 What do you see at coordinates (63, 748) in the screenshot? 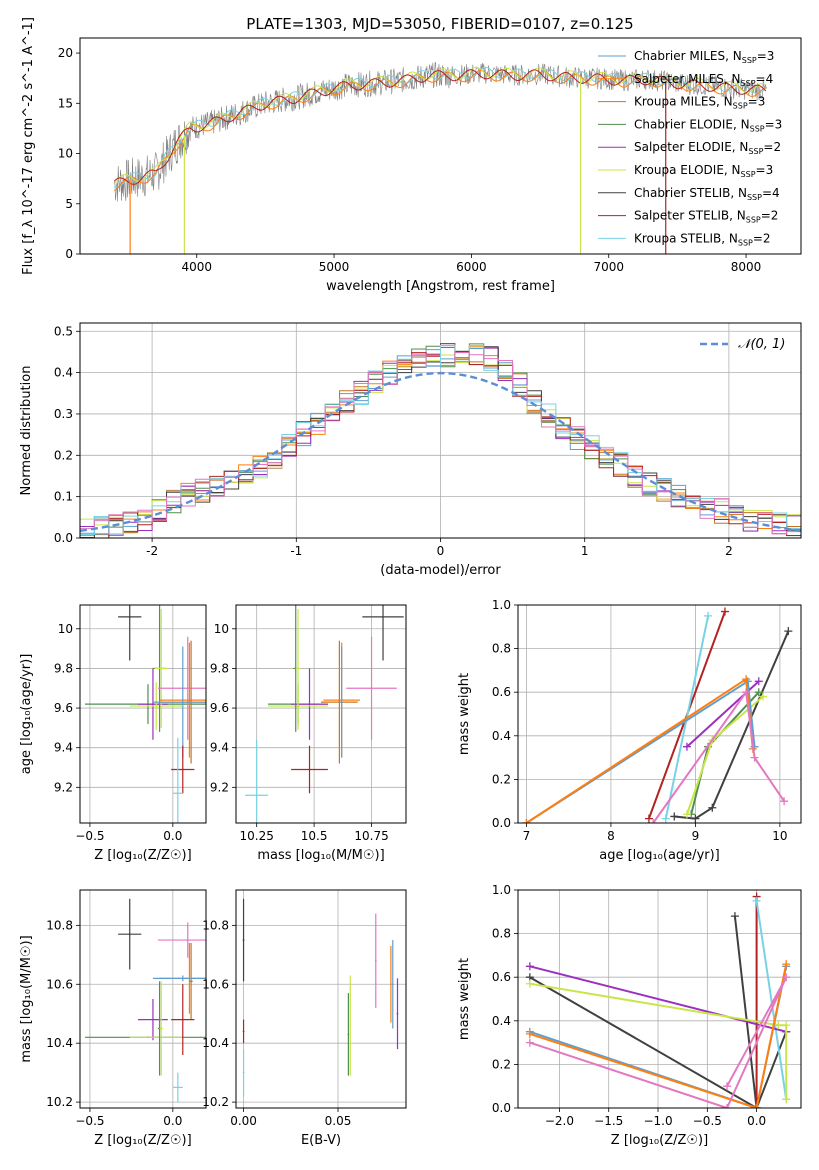
I see `y-tick-label: 9.4` at bounding box center [63, 748].